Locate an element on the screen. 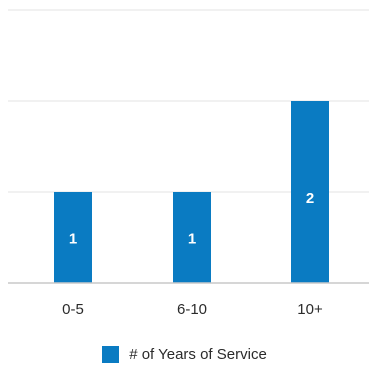 This screenshot has width=369, height=373. x-tick-label: 10+ is located at coordinates (310, 309).